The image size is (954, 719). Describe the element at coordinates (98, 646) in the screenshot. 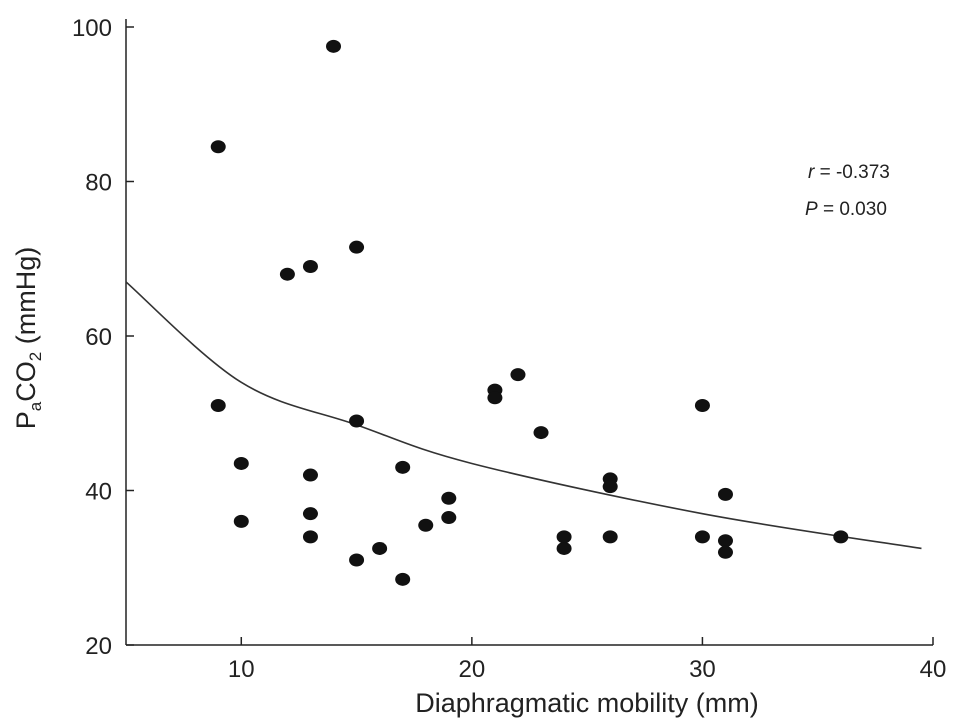

I see `y-tick-label: 20` at that location.